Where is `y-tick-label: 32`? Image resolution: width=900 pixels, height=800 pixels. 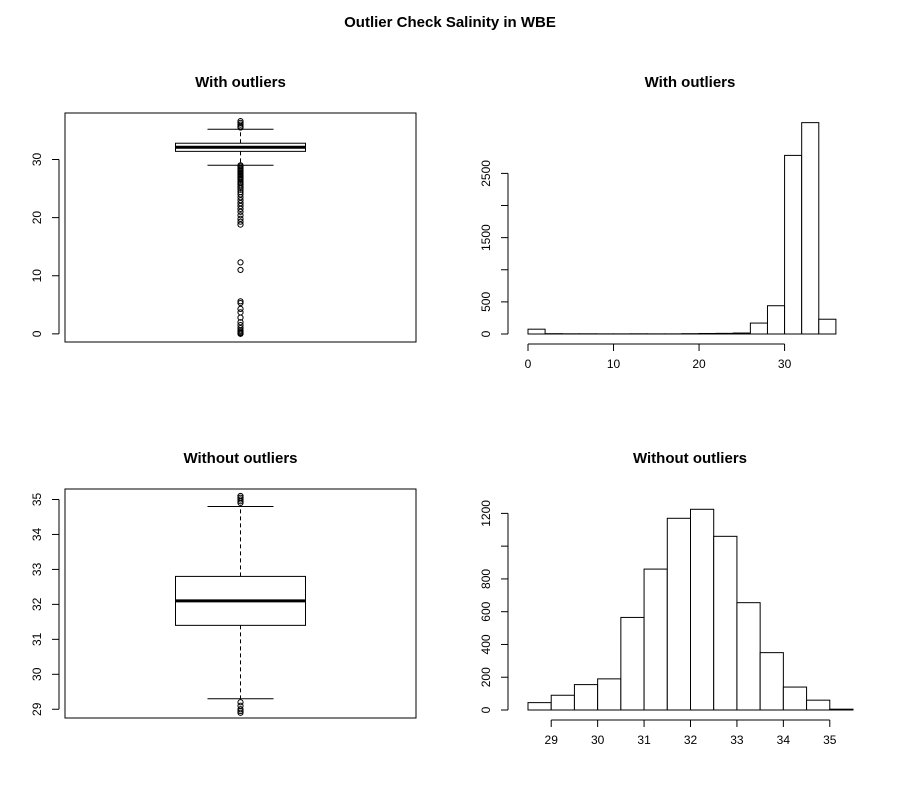 y-tick-label: 32 is located at coordinates (37, 604).